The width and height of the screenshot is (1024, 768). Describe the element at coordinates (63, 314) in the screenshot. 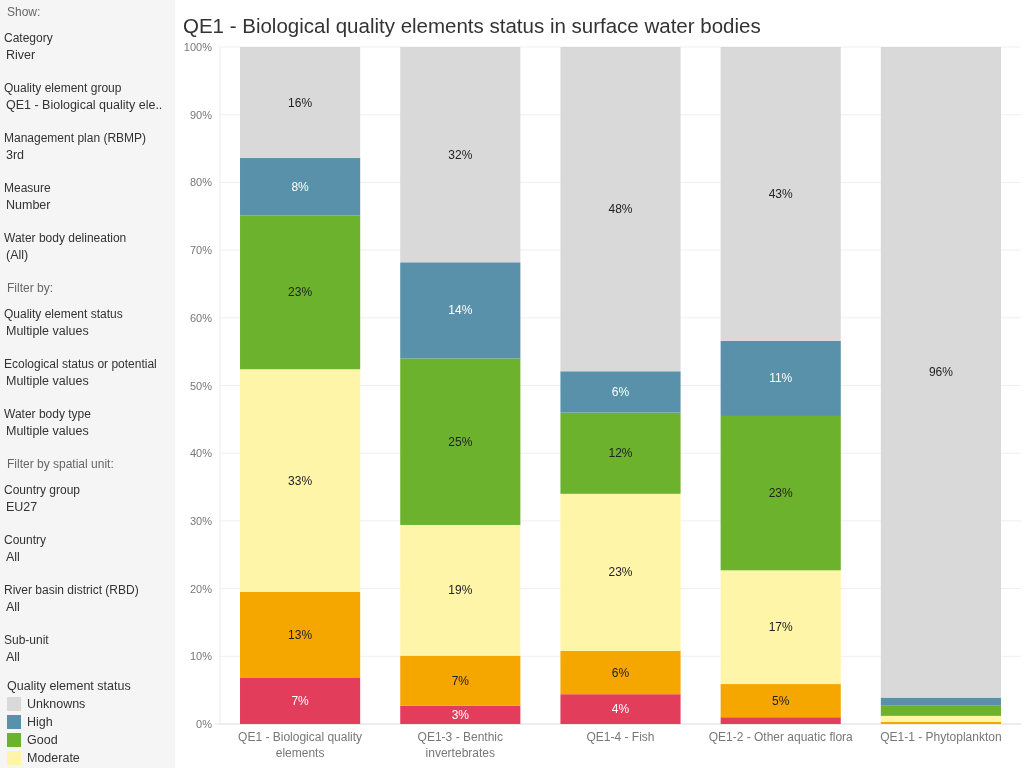

I see `text: Quality element status` at that location.